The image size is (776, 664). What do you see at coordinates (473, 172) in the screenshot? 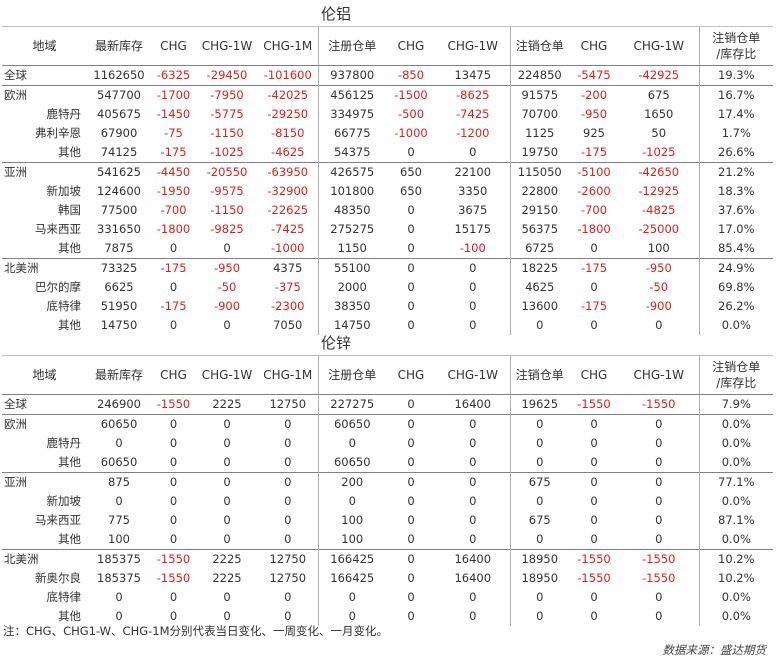
I see `value-cell: 22100` at bounding box center [473, 172].